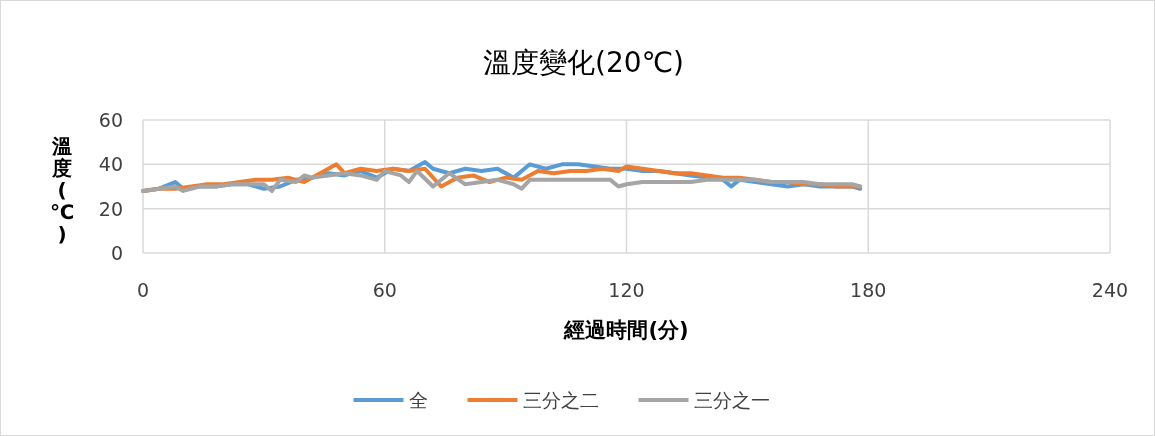 The width and height of the screenshot is (1155, 436). What do you see at coordinates (143, 290) in the screenshot?
I see `x-tick-label: 0` at bounding box center [143, 290].